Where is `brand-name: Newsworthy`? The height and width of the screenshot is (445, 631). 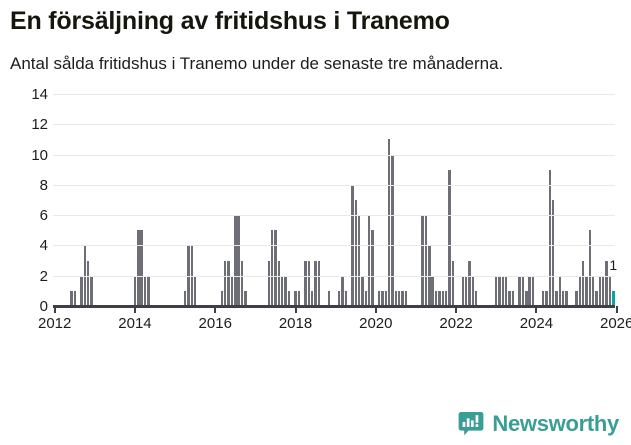
brand-name: Newsworthy is located at coordinates (555, 423).